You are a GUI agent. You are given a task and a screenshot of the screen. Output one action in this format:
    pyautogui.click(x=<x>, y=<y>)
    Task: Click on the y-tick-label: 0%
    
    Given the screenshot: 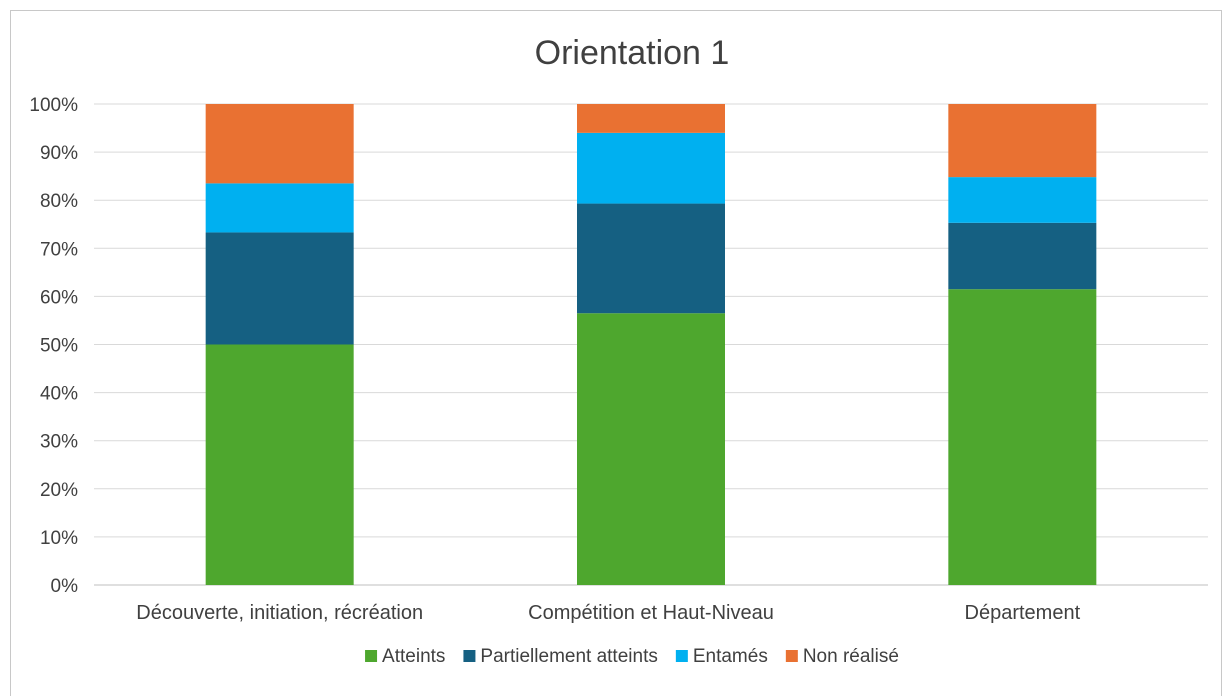 What is the action you would take?
    pyautogui.click(x=65, y=586)
    